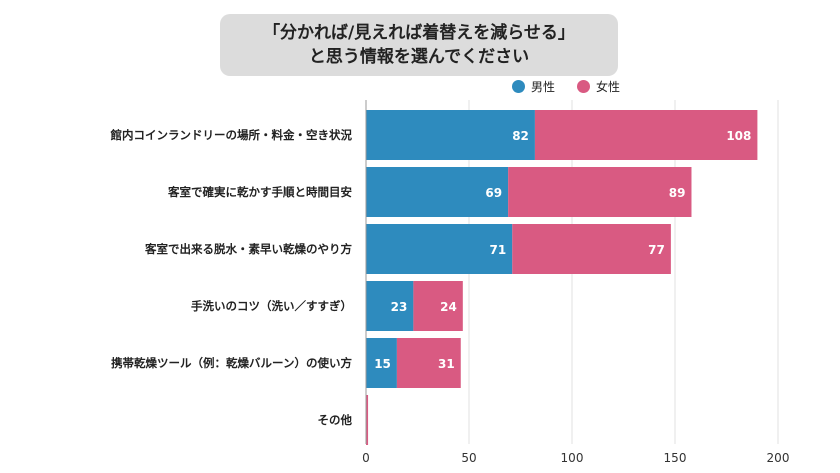  What do you see at coordinates (248, 249) in the screenshot?
I see `category-label: 客室で出来る脱水・素早い乾燥のやり方` at bounding box center [248, 249].